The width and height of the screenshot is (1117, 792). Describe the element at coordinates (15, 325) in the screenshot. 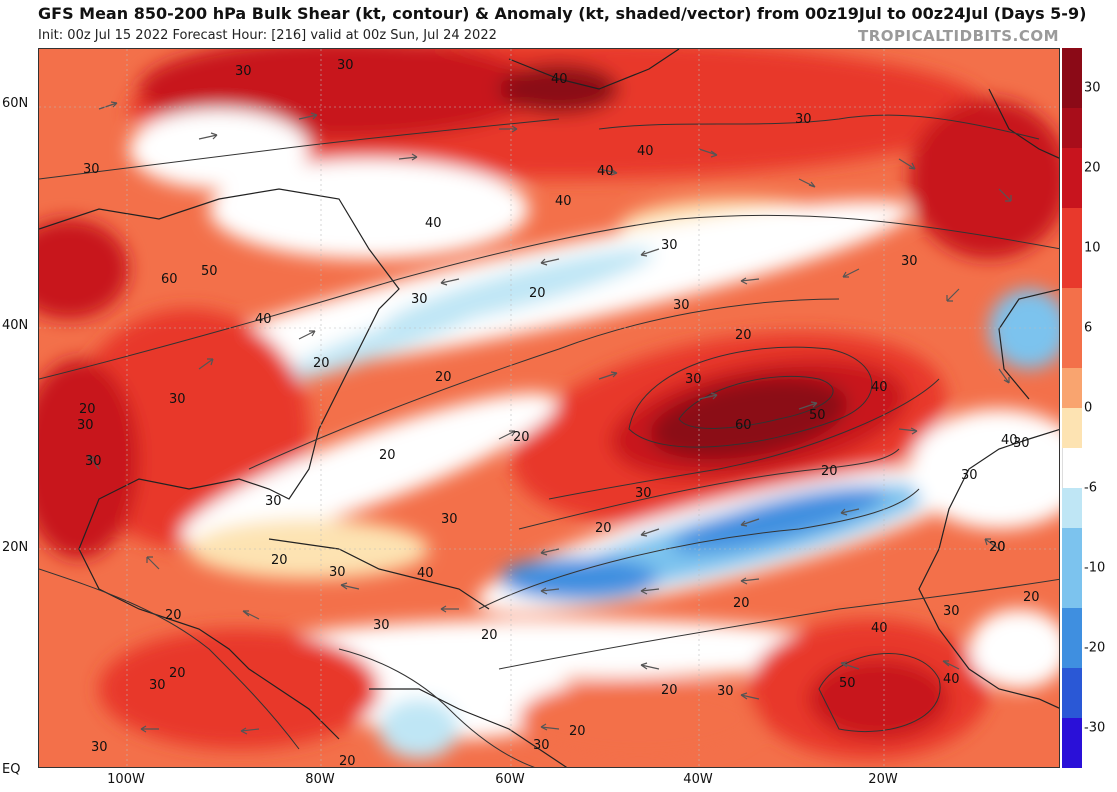

I see `lat-label-40n: 40N` at that location.